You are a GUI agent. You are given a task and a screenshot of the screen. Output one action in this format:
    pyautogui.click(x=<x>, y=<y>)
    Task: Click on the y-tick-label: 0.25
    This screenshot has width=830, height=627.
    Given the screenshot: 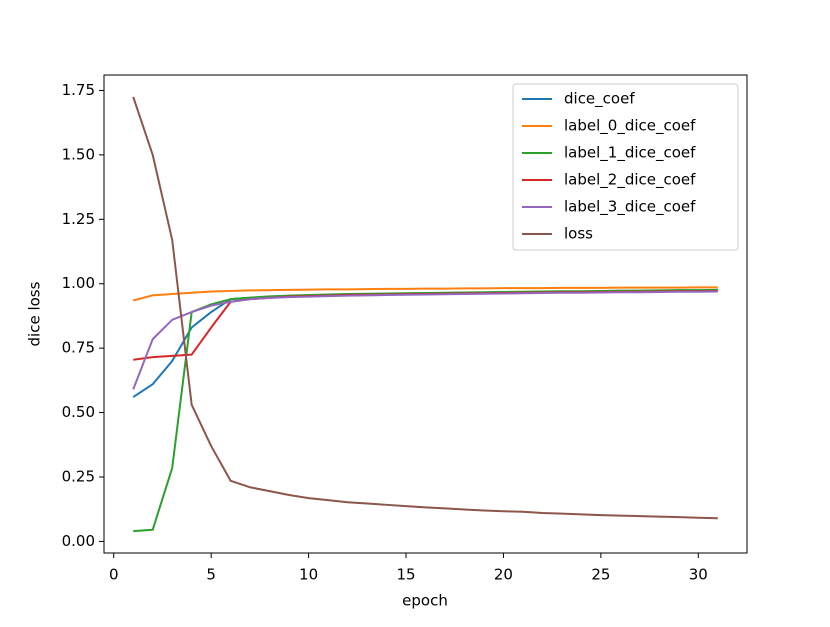 What is the action you would take?
    pyautogui.click(x=78, y=476)
    